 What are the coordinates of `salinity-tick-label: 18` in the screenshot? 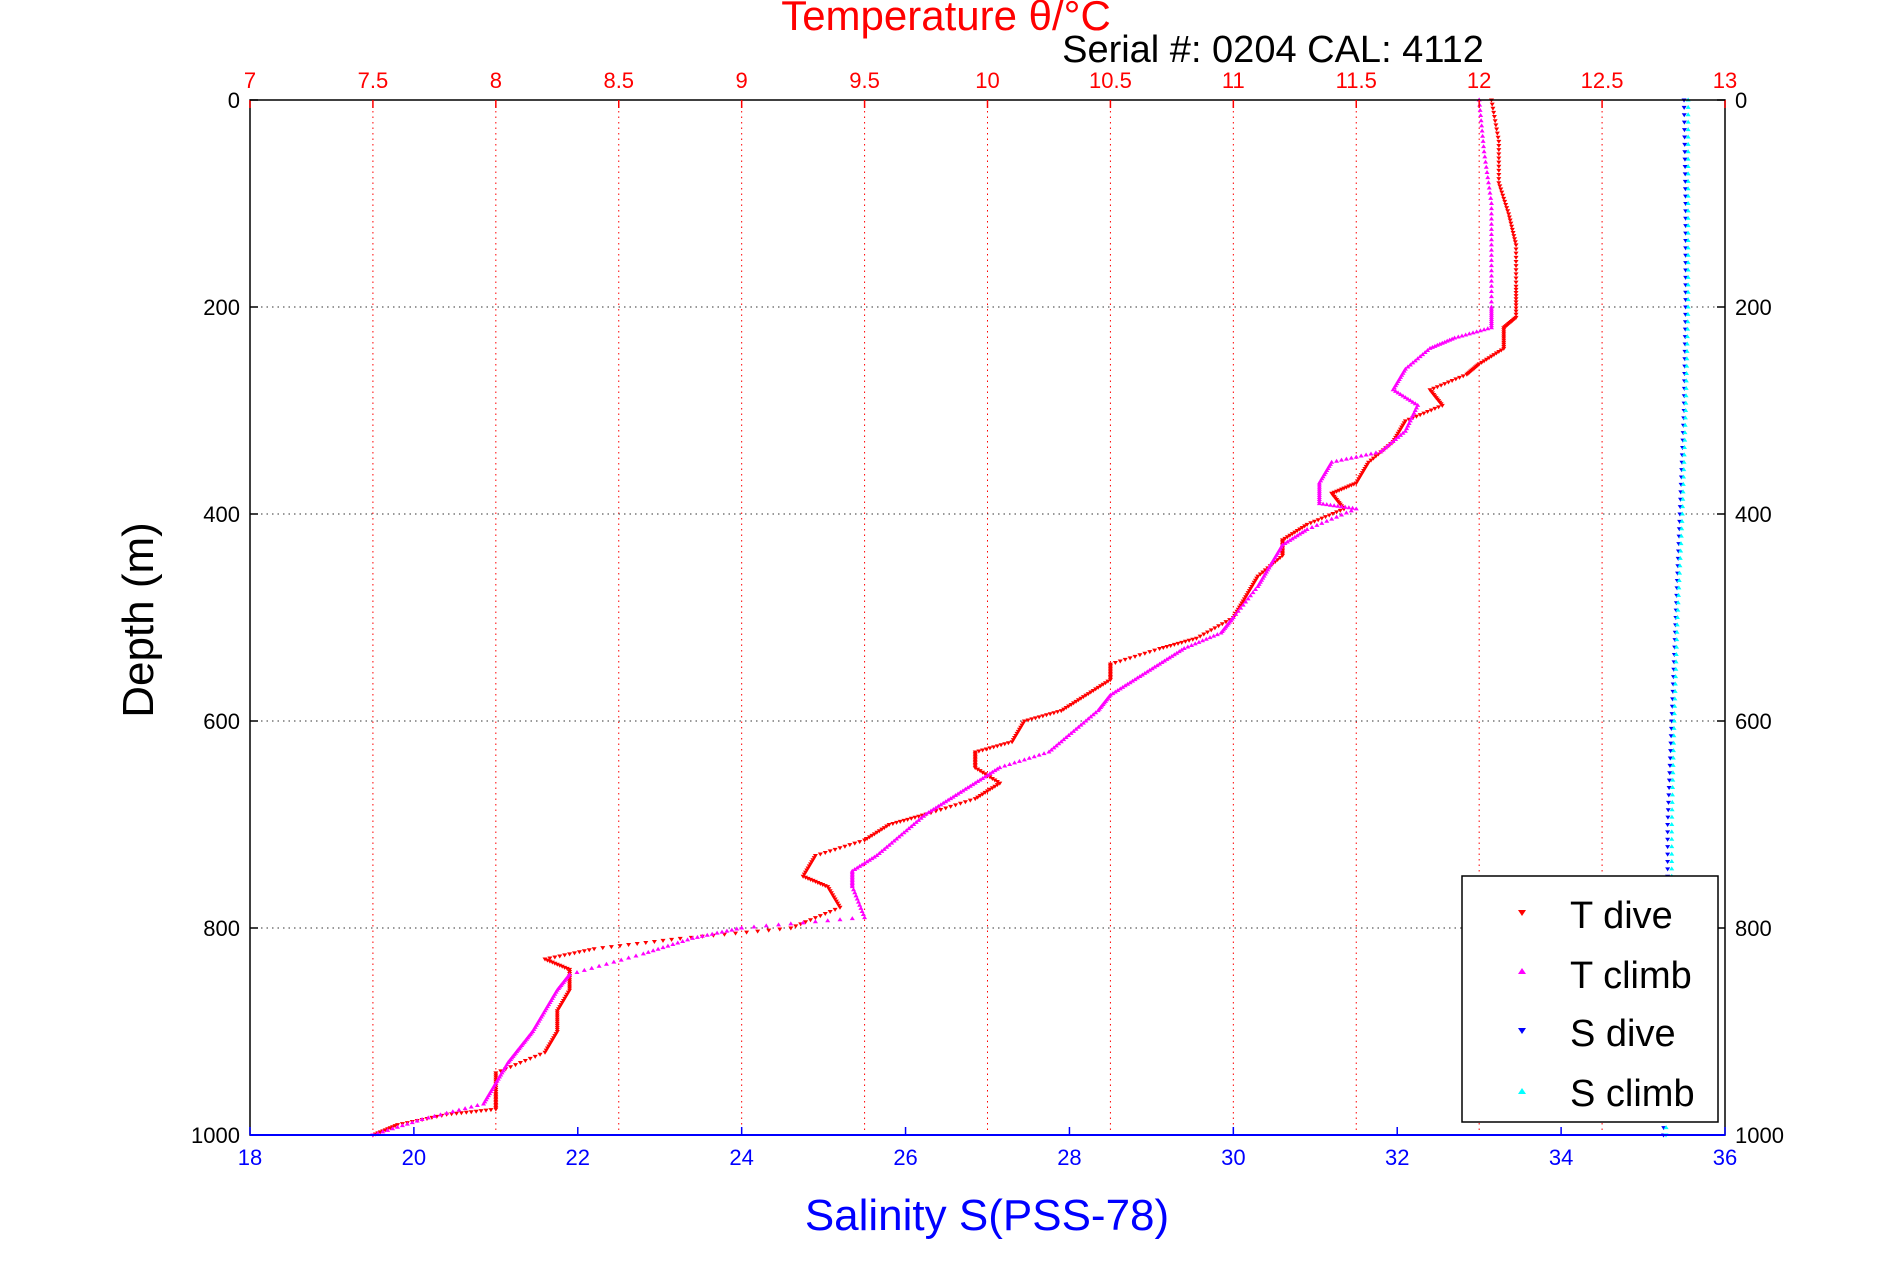 It's located at (250, 1157).